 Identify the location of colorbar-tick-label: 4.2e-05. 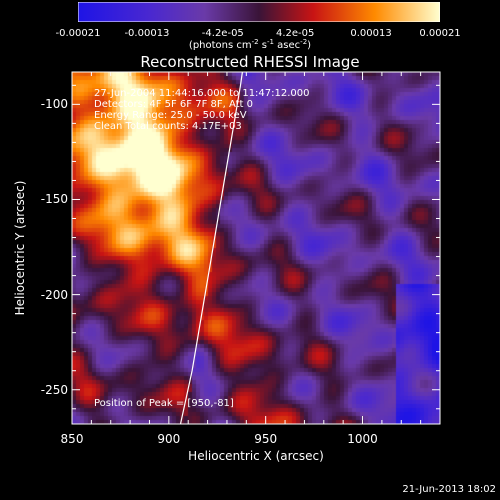
(295, 33).